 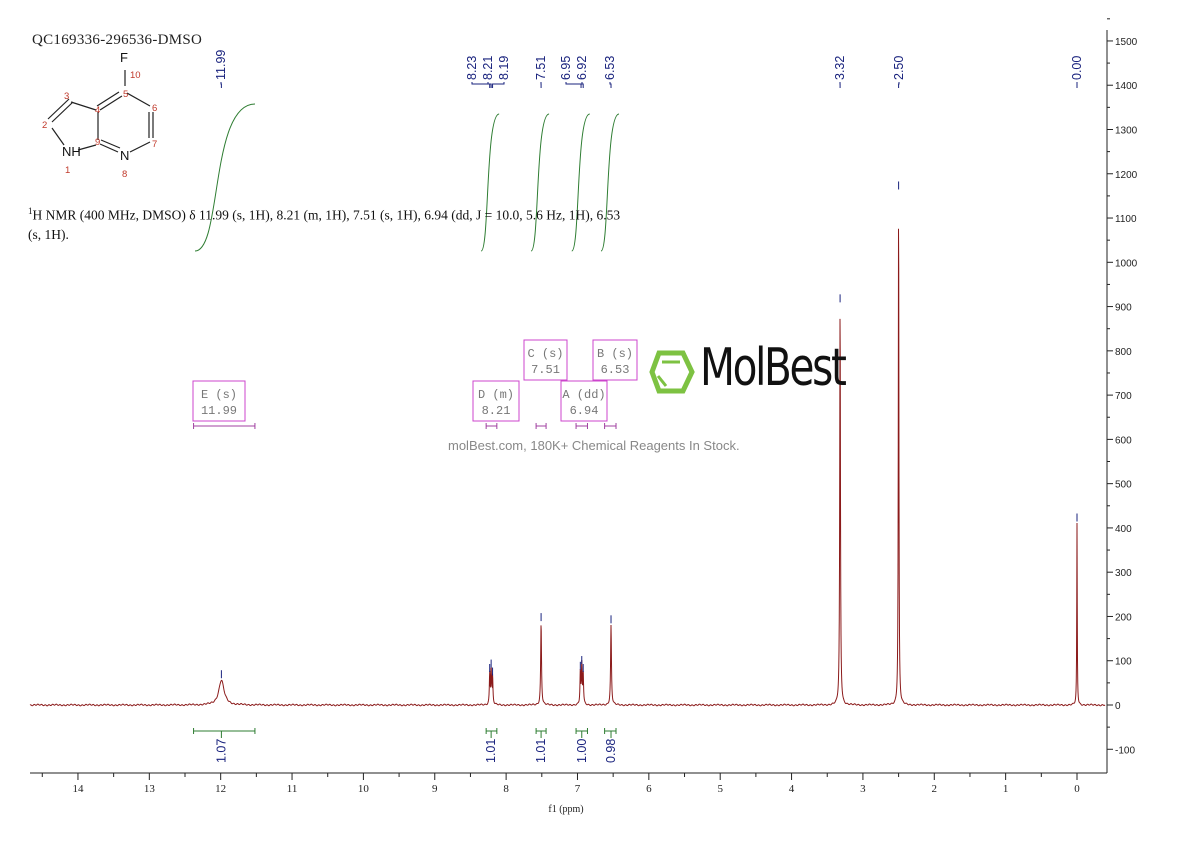 What do you see at coordinates (1126, 42) in the screenshot?
I see `y-tick-label: 1500` at bounding box center [1126, 42].